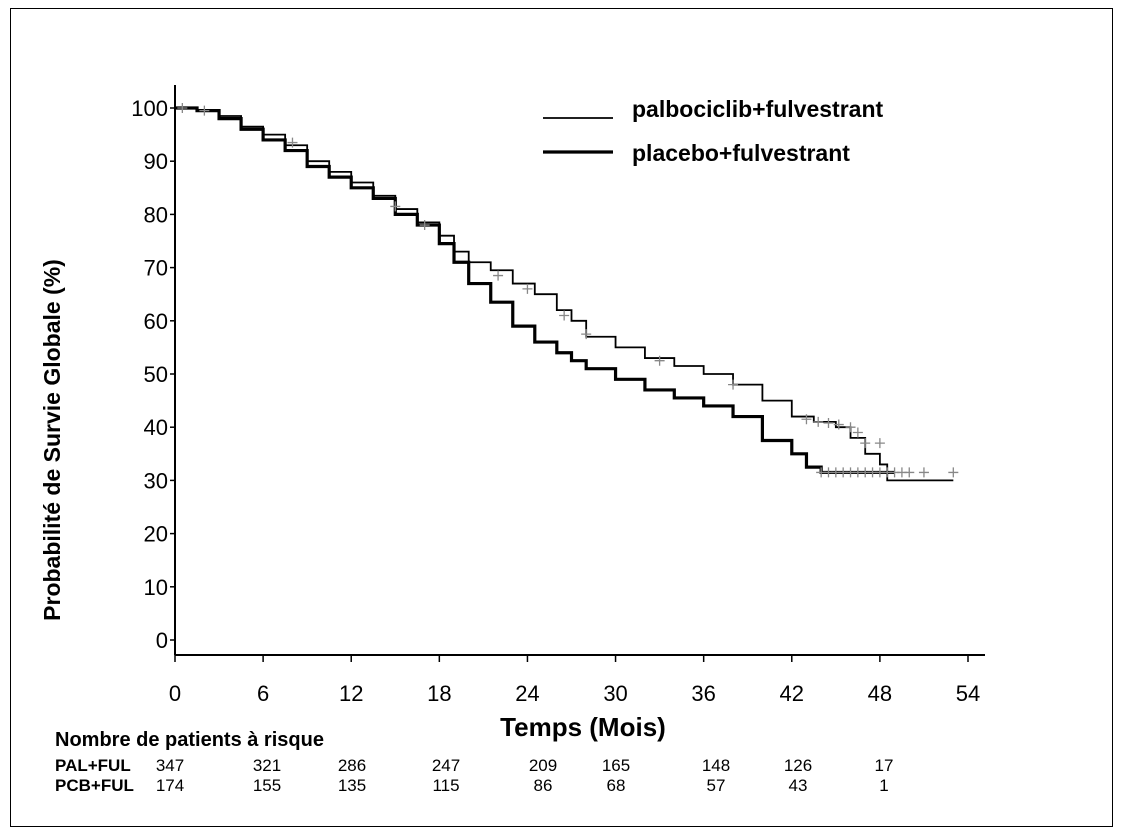 The image size is (1127, 839). What do you see at coordinates (156, 321) in the screenshot?
I see `y-tick-label: 60` at bounding box center [156, 321].